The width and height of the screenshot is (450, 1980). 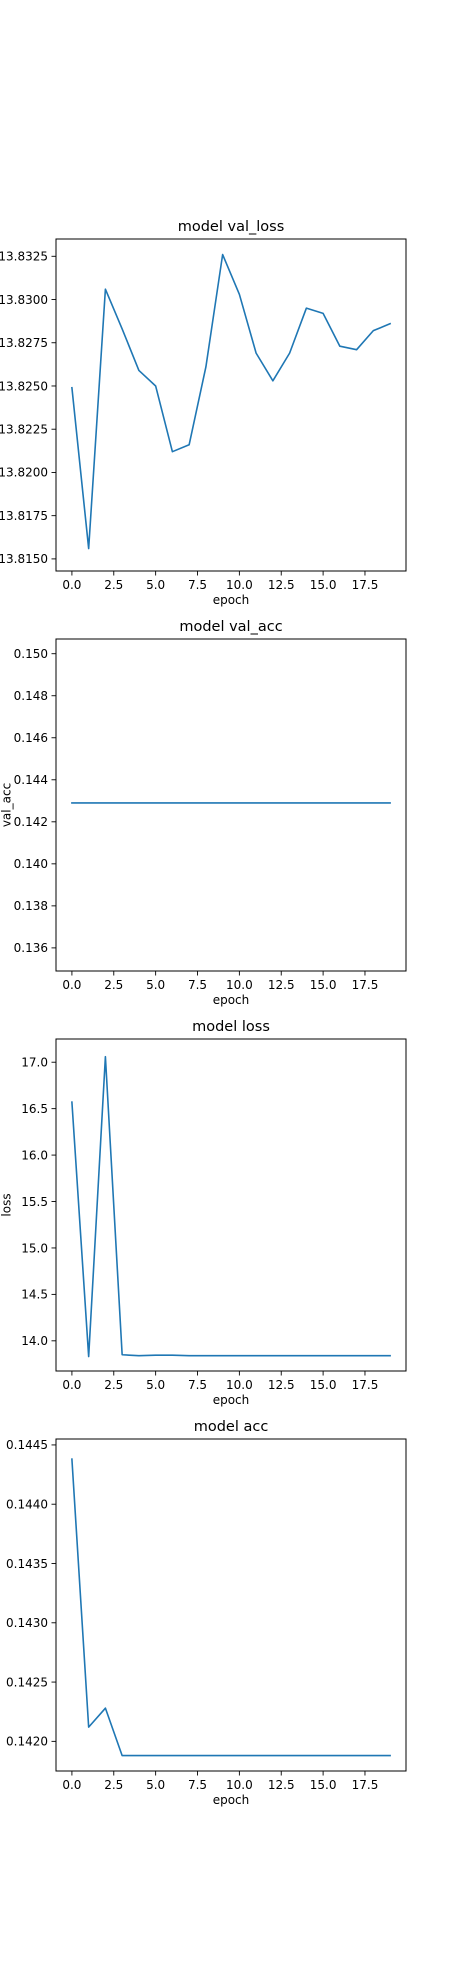 I want to click on y-tick-label: 16.0, so click(x=34, y=1155).